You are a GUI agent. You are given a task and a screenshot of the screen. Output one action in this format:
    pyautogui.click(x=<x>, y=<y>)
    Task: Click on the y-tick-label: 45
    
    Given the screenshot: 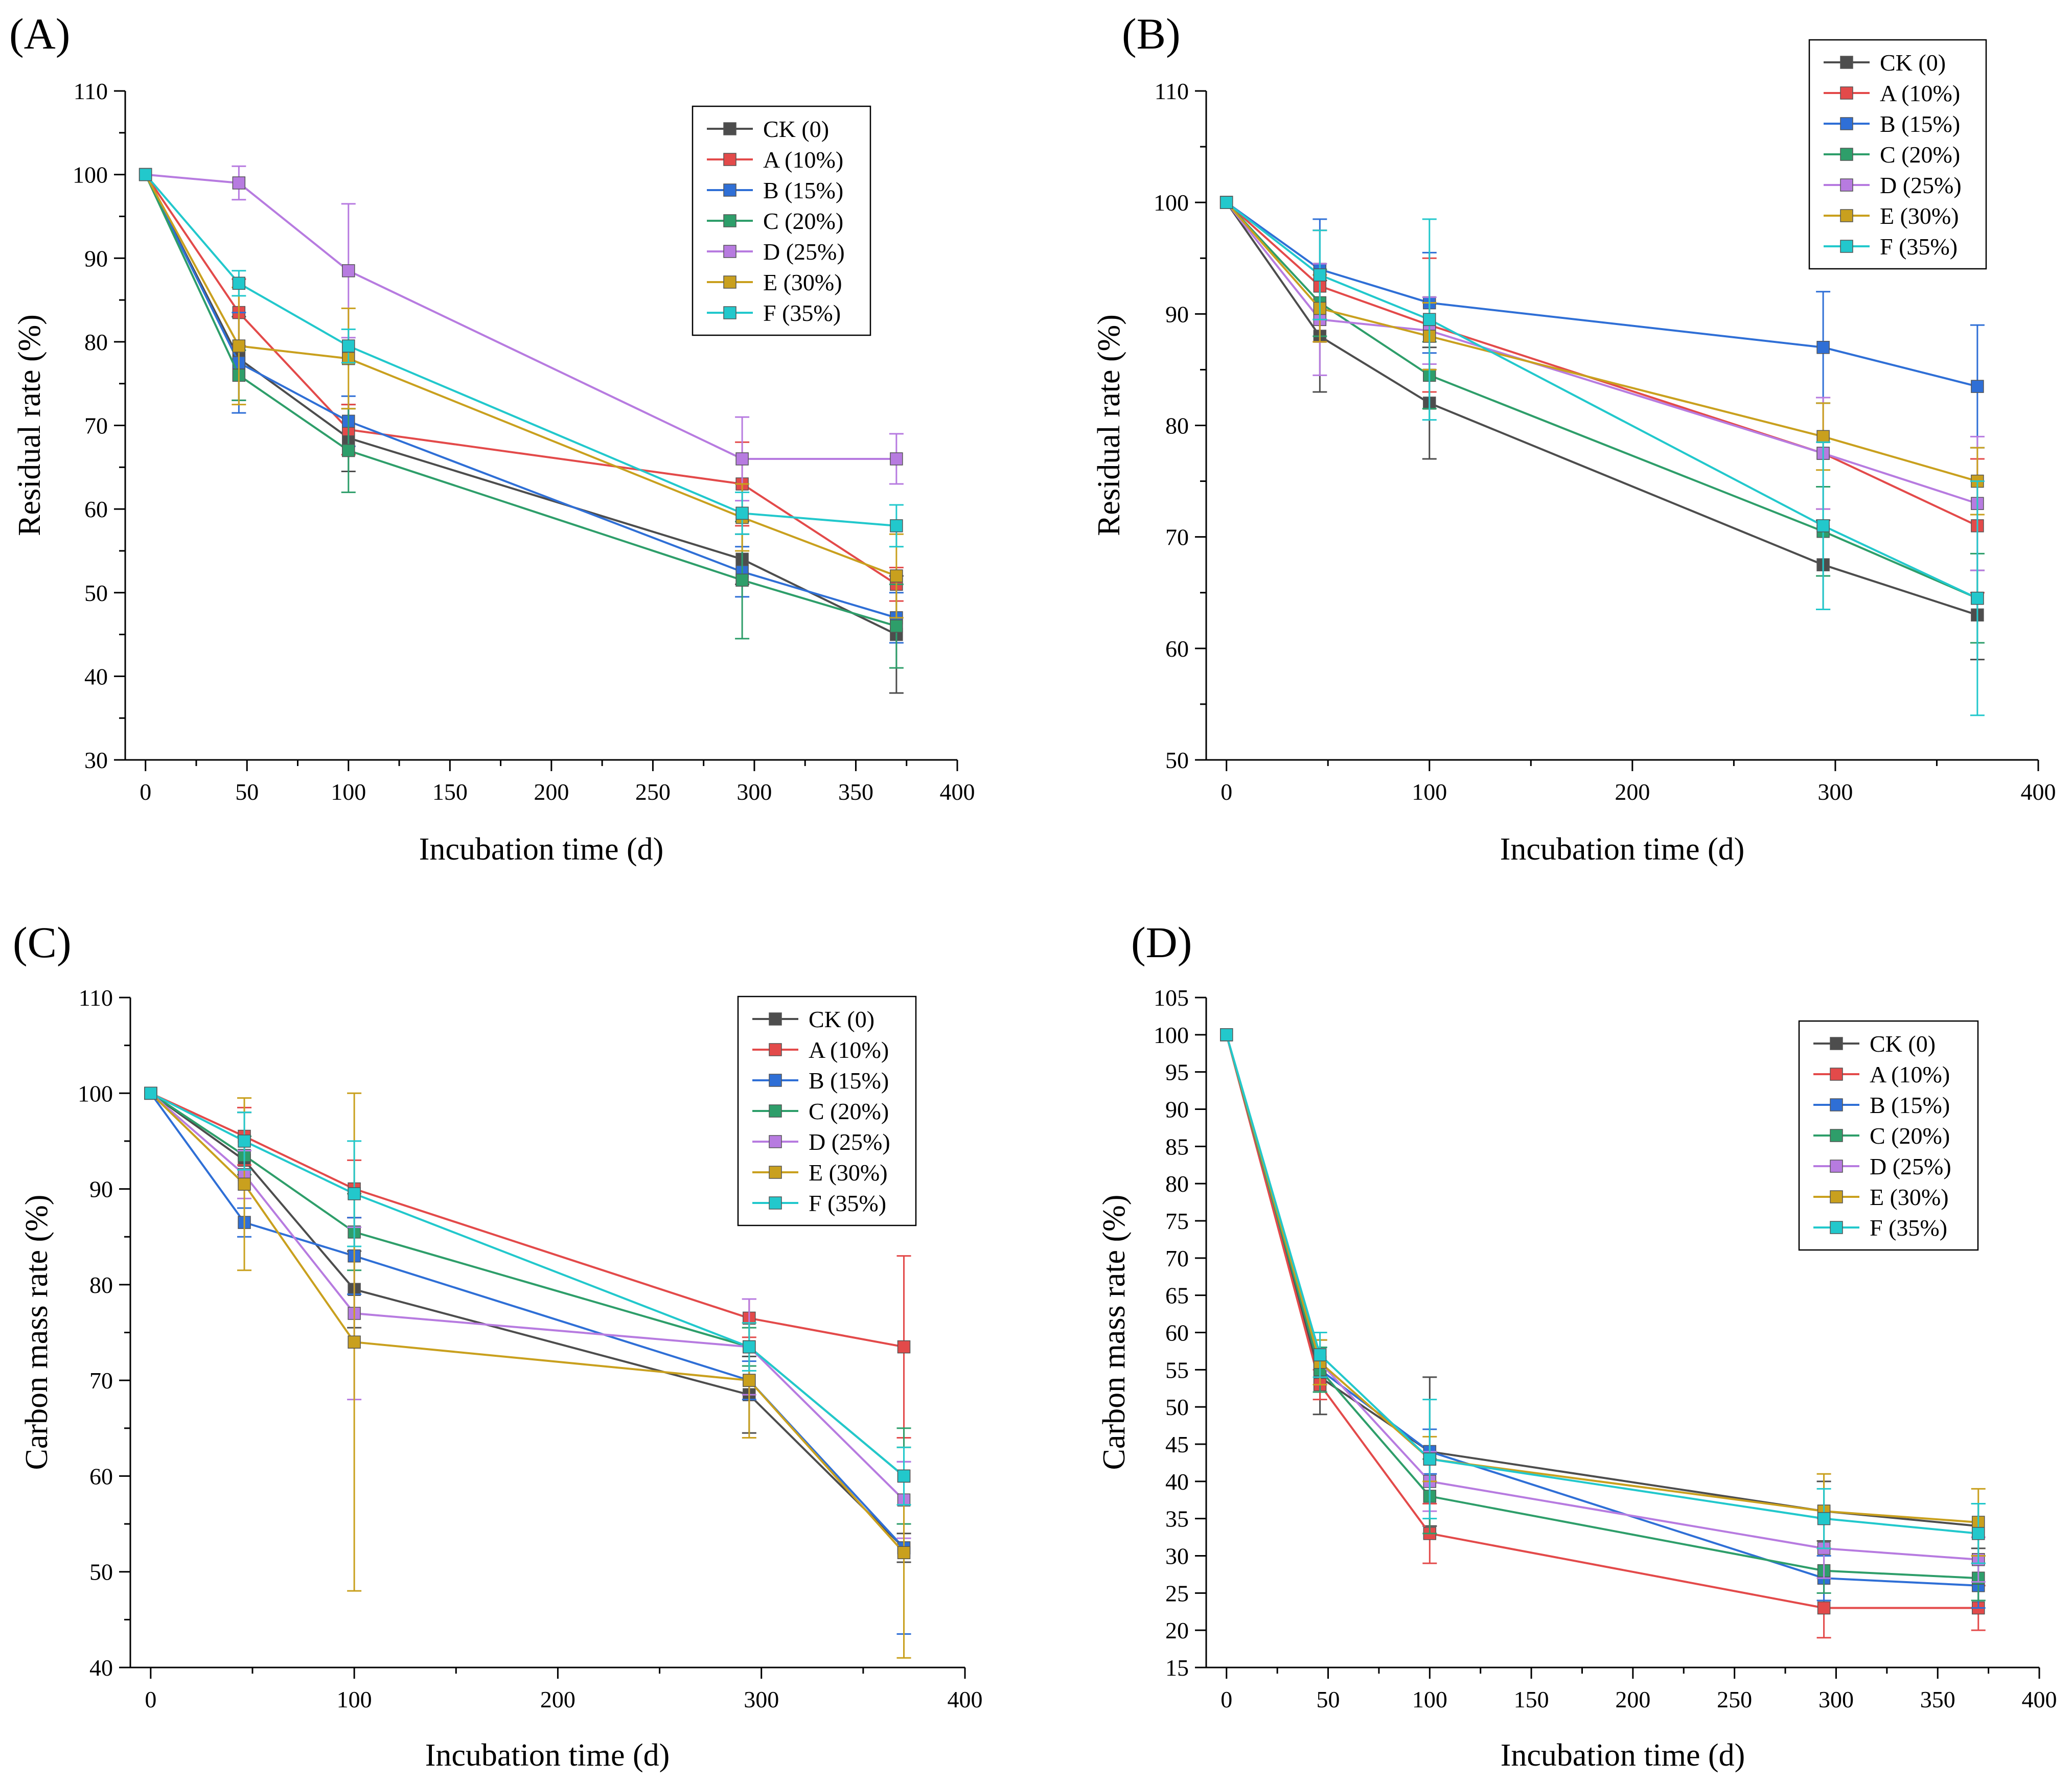 What is the action you would take?
    pyautogui.click(x=1177, y=1444)
    